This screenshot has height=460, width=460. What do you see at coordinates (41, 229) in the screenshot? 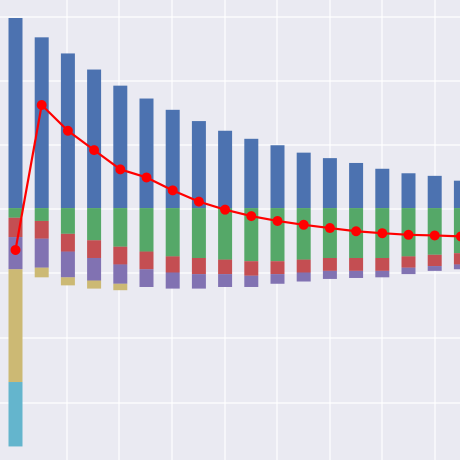
I see `bar-series3-cat2` at bounding box center [41, 229].